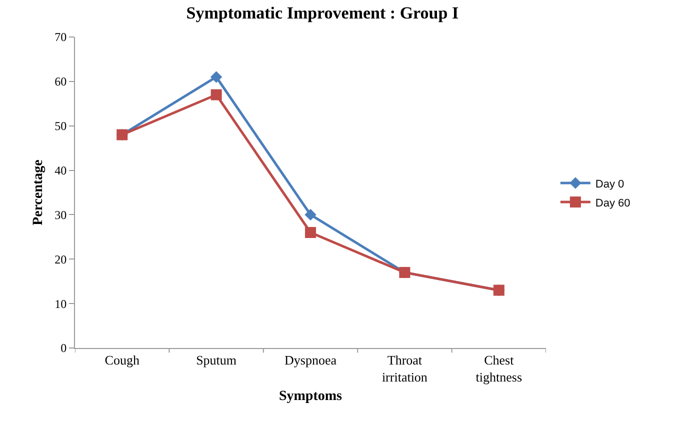 The height and width of the screenshot is (426, 686). I want to click on x-axis-title: Symptoms, so click(310, 396).